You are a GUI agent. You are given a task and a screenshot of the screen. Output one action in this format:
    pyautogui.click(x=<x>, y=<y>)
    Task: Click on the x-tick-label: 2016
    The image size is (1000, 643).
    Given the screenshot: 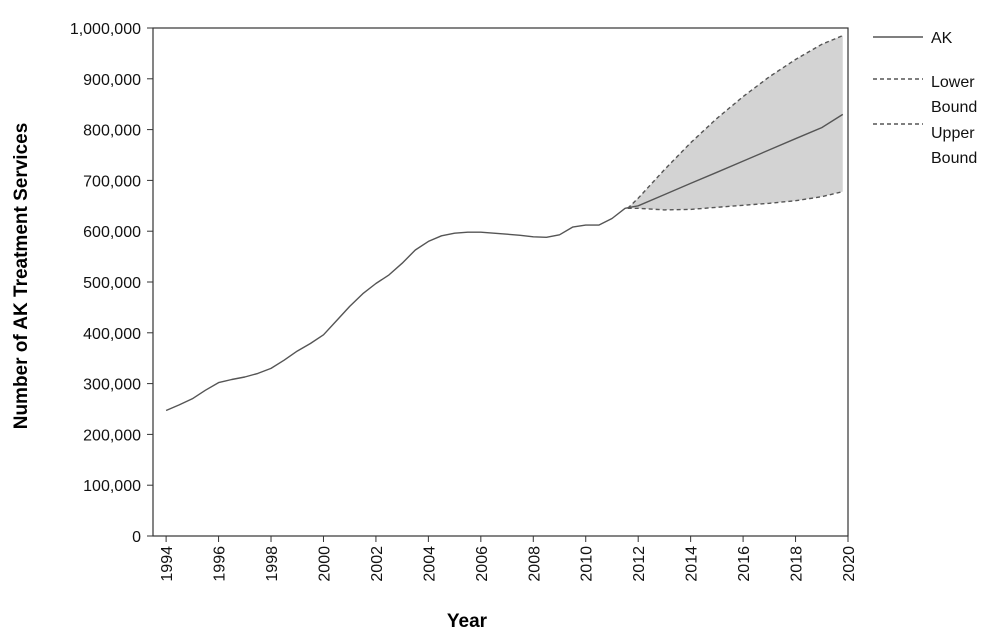 What is the action you would take?
    pyautogui.click(x=744, y=564)
    